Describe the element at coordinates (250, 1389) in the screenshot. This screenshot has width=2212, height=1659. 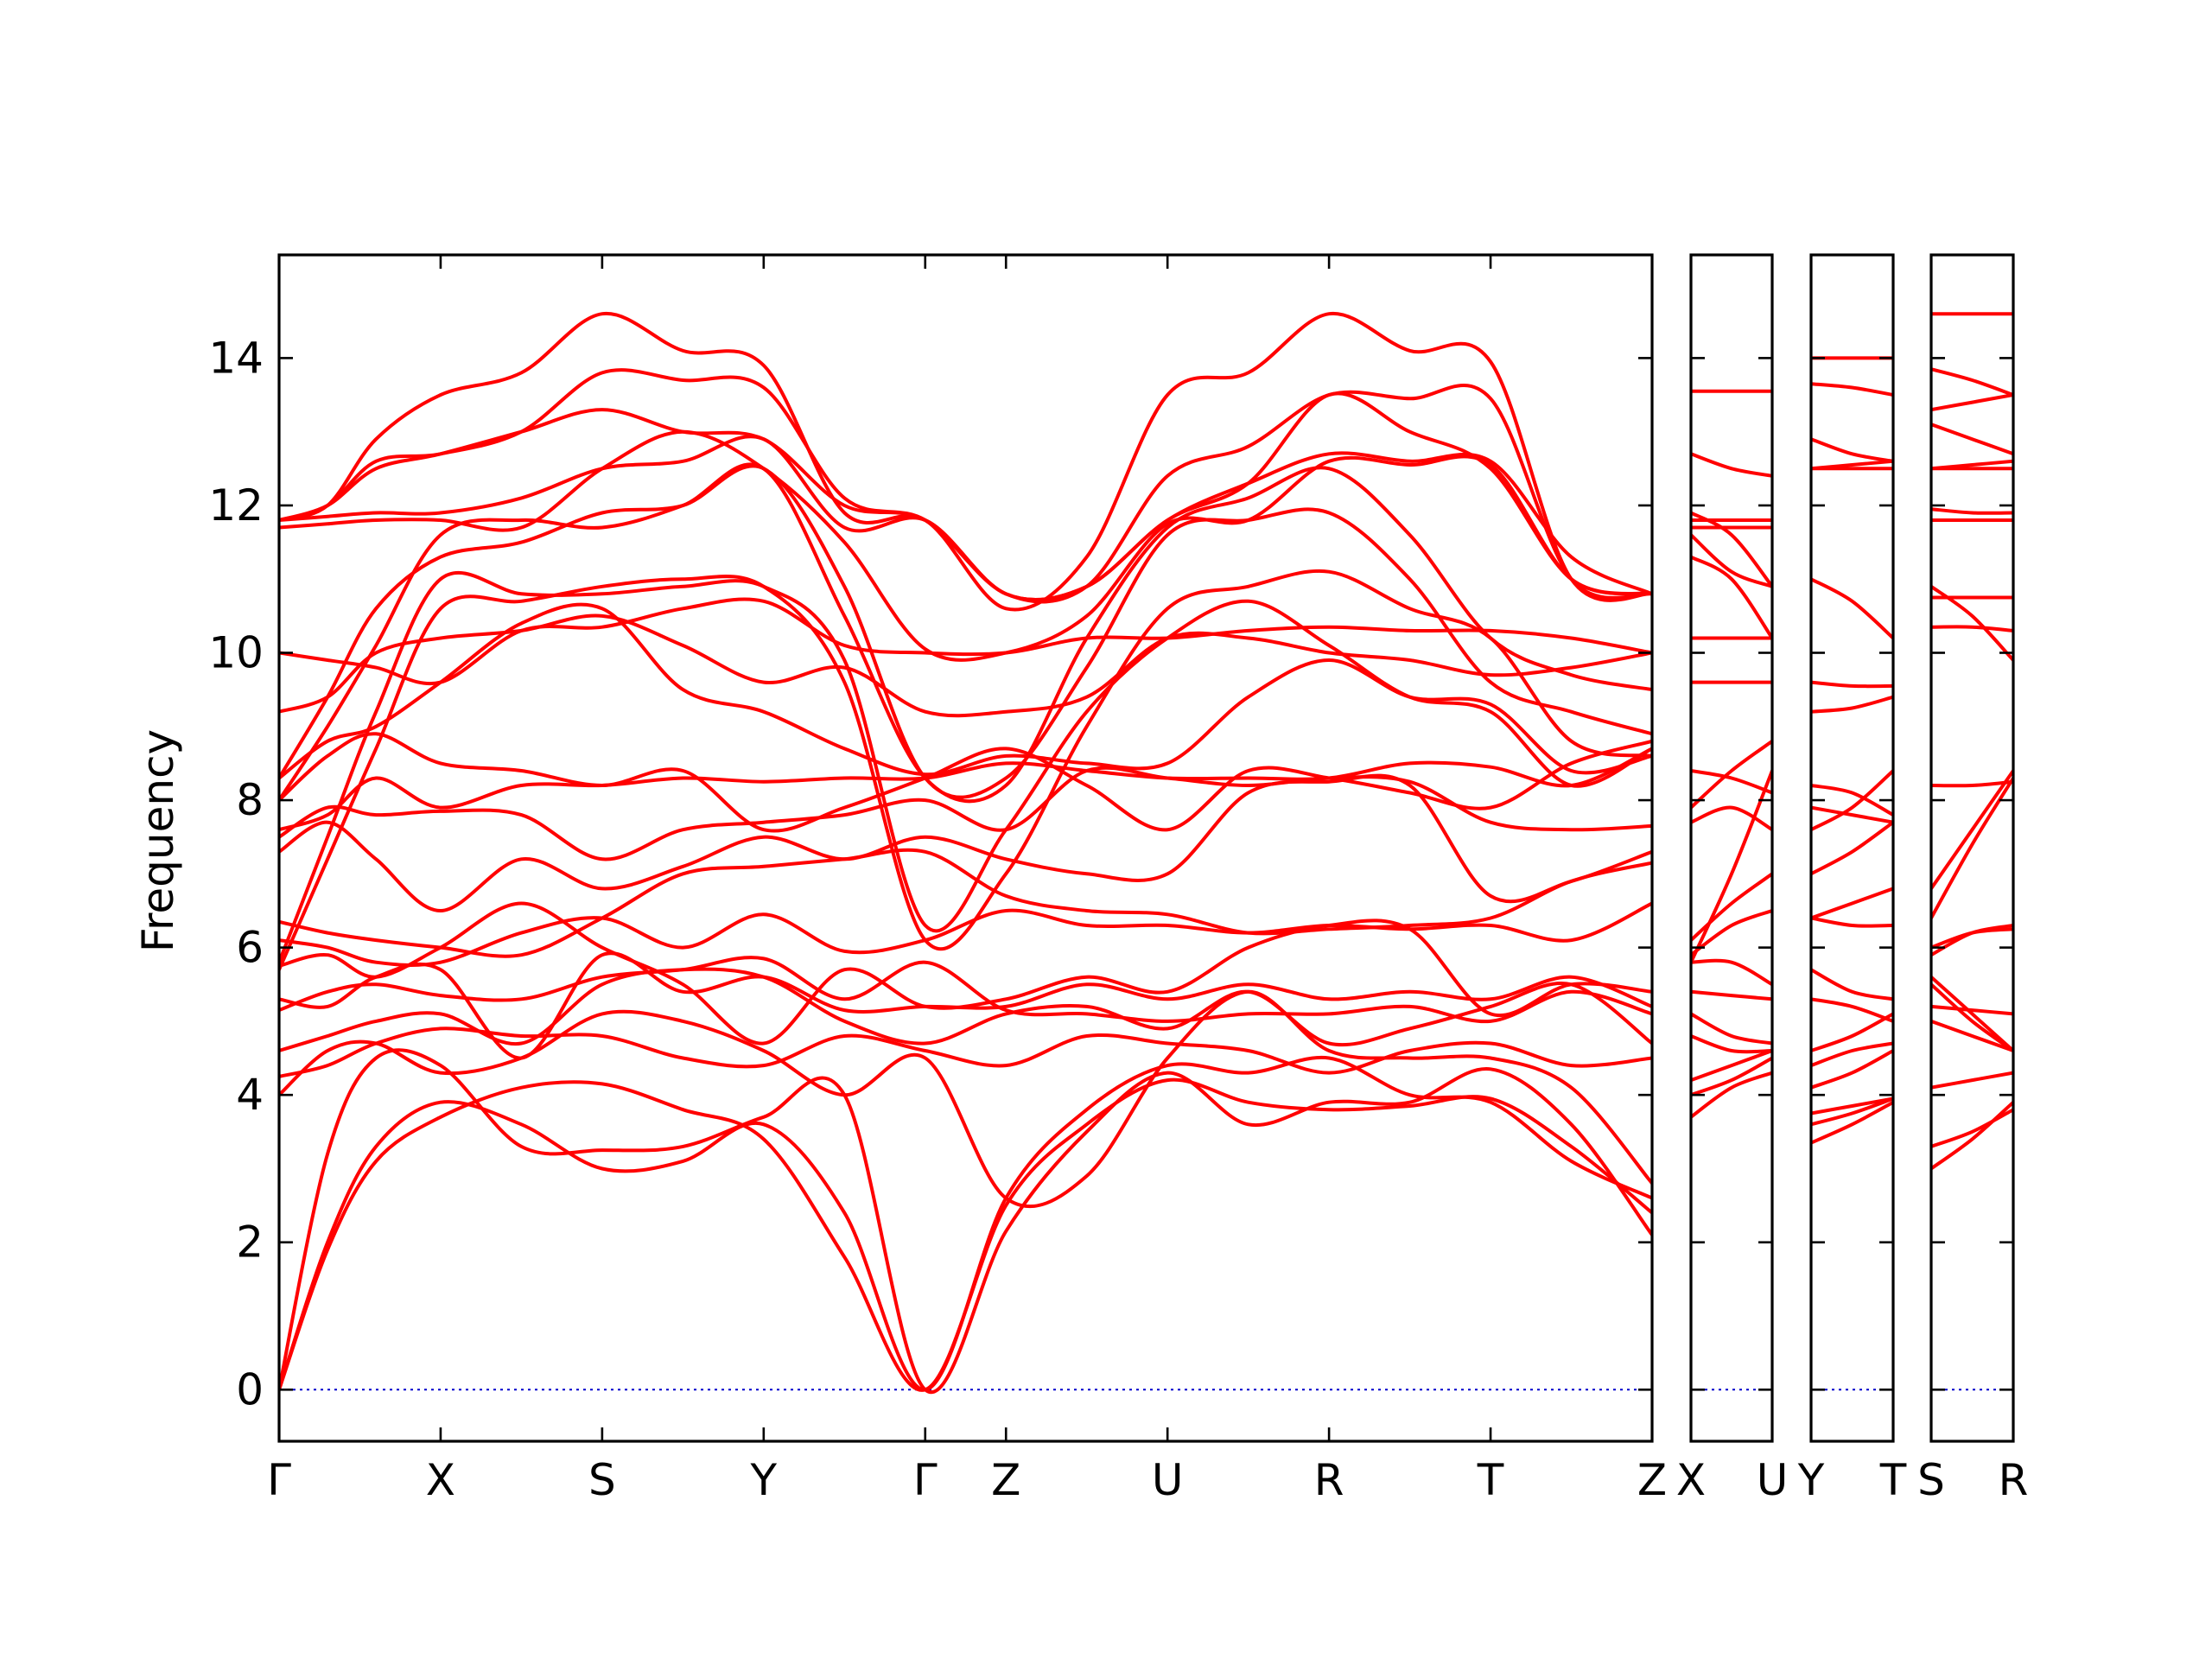
I see `y-tick-label: 0` at that location.